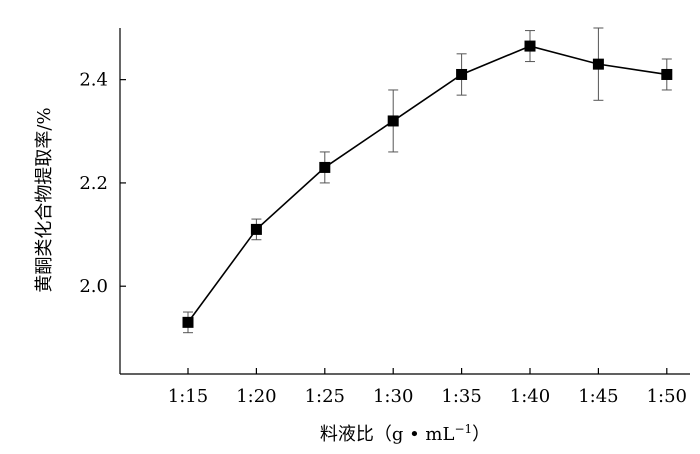 Image resolution: width=700 pixels, height=454 pixels. I want to click on x-tick-label: 1:50, so click(667, 396).